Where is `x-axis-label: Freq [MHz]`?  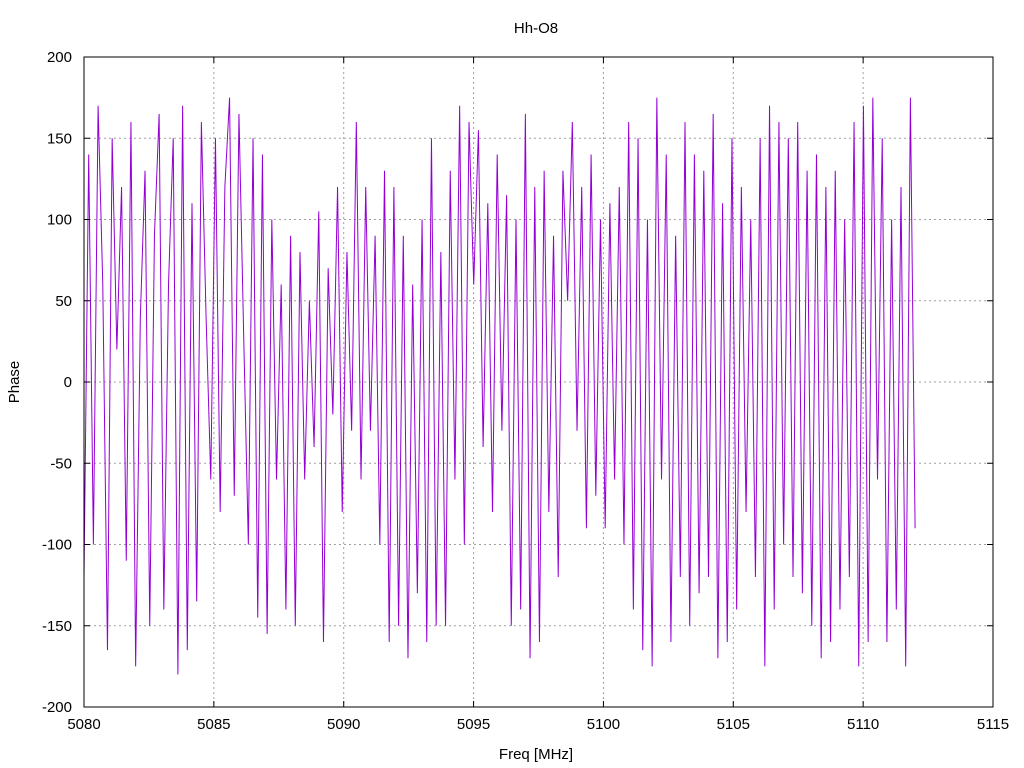 x-axis-label: Freq [MHz] is located at coordinates (536, 754).